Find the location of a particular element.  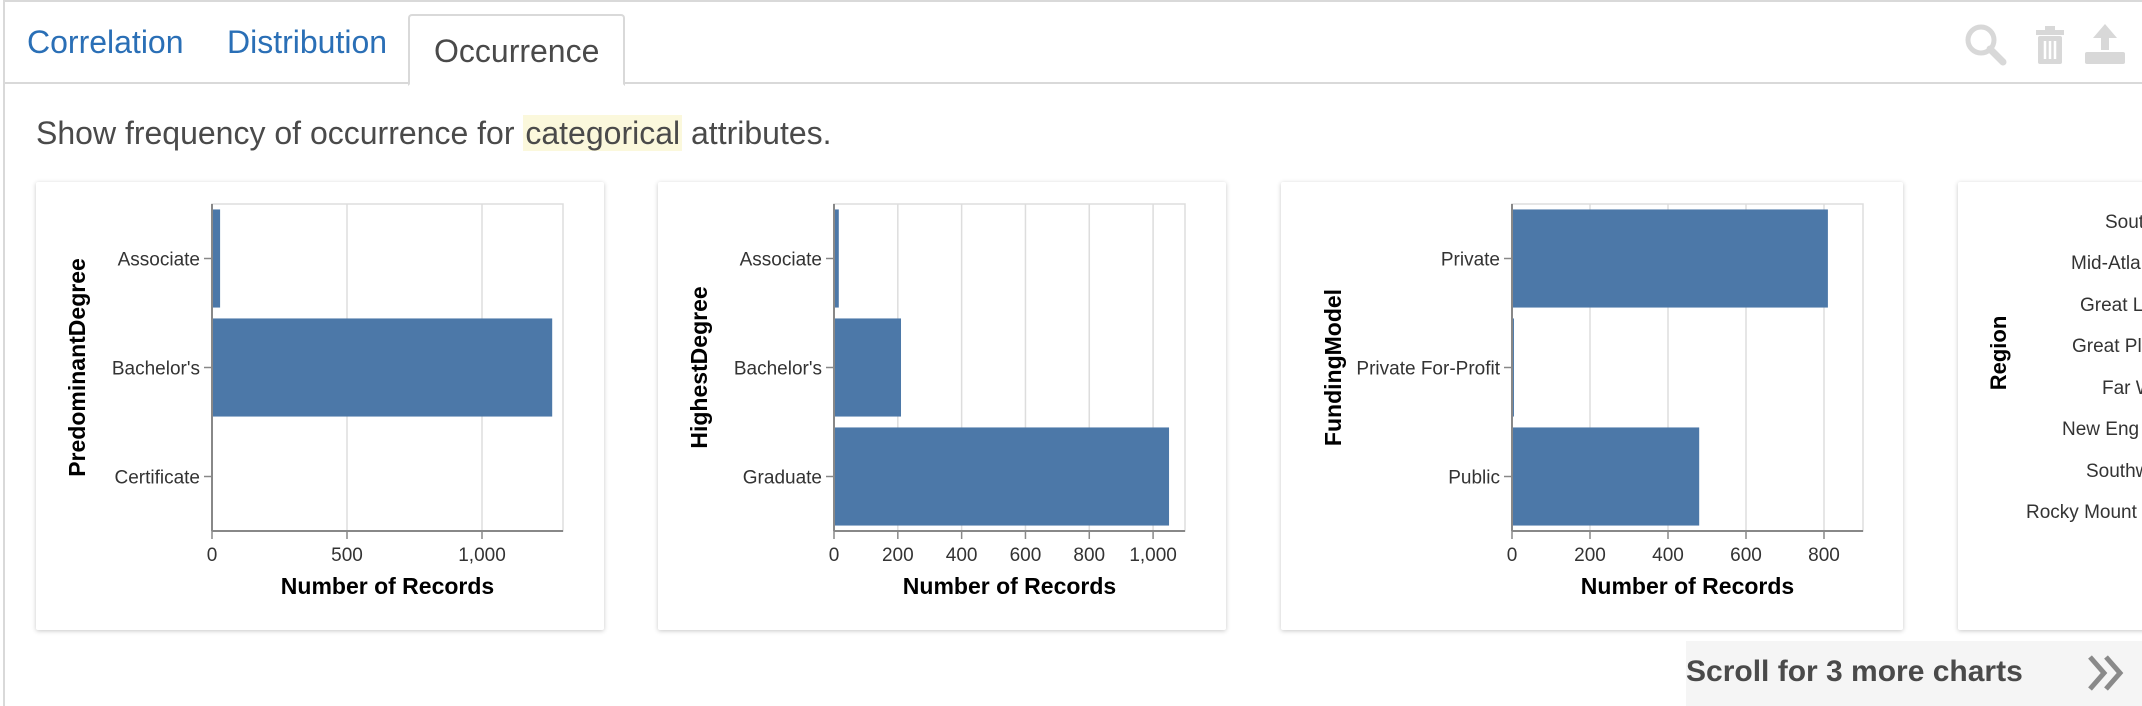

trash-icon is located at coordinates (2050, 44).